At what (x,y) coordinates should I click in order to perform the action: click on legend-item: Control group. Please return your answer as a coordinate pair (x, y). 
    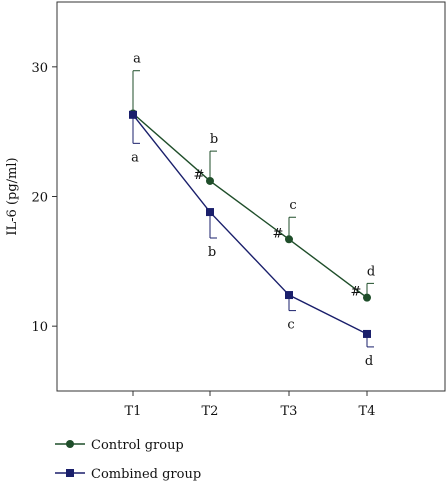
    Looking at the image, I should click on (119, 445).